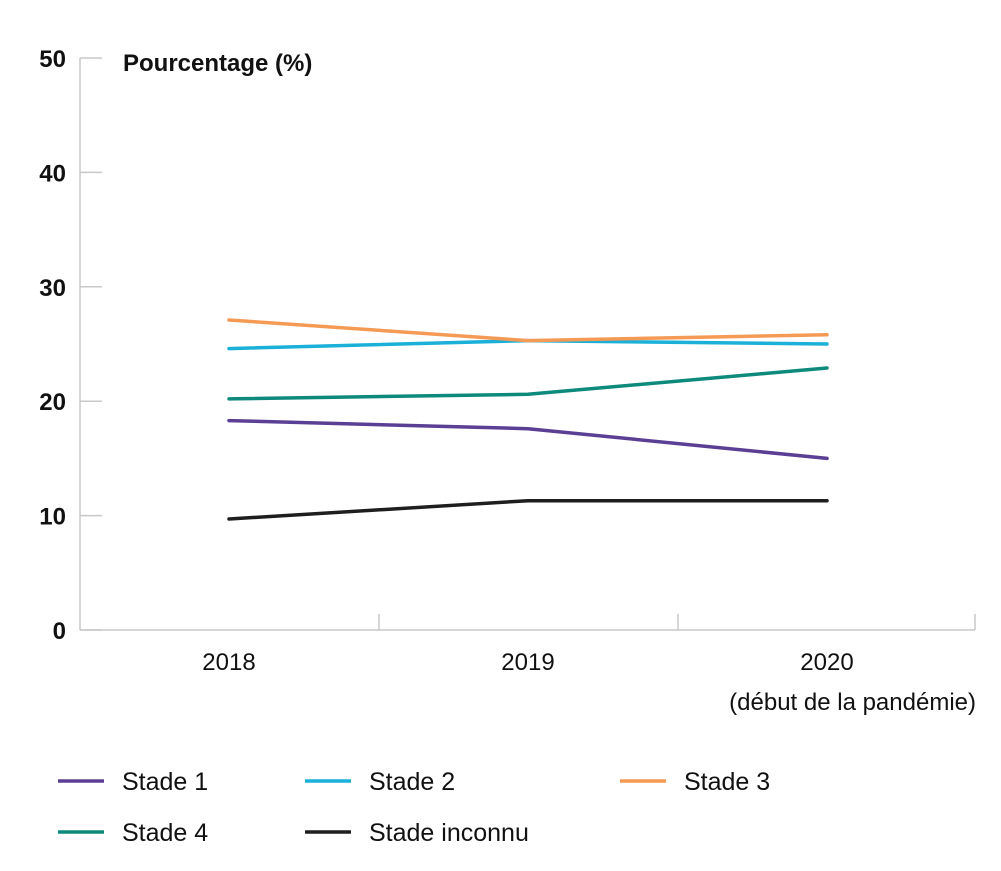  Describe the element at coordinates (59, 631) in the screenshot. I see `y-tick-label: 0` at that location.